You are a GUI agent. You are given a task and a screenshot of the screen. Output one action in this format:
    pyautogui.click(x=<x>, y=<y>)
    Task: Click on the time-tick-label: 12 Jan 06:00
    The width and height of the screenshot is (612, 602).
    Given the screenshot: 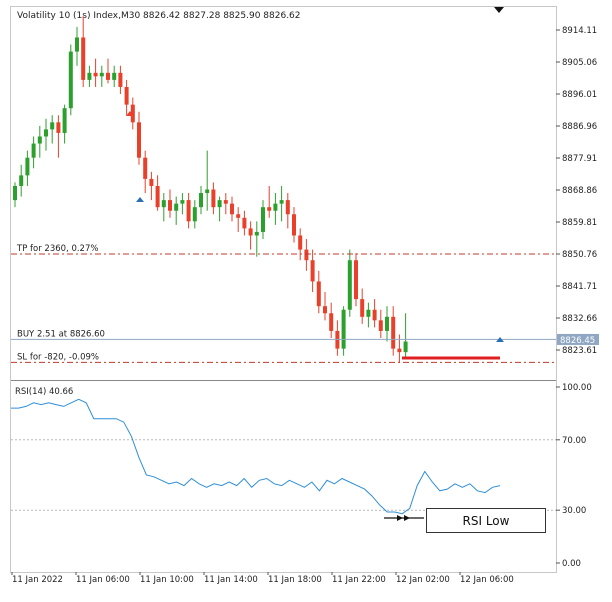 What is the action you would take?
    pyautogui.click(x=487, y=580)
    